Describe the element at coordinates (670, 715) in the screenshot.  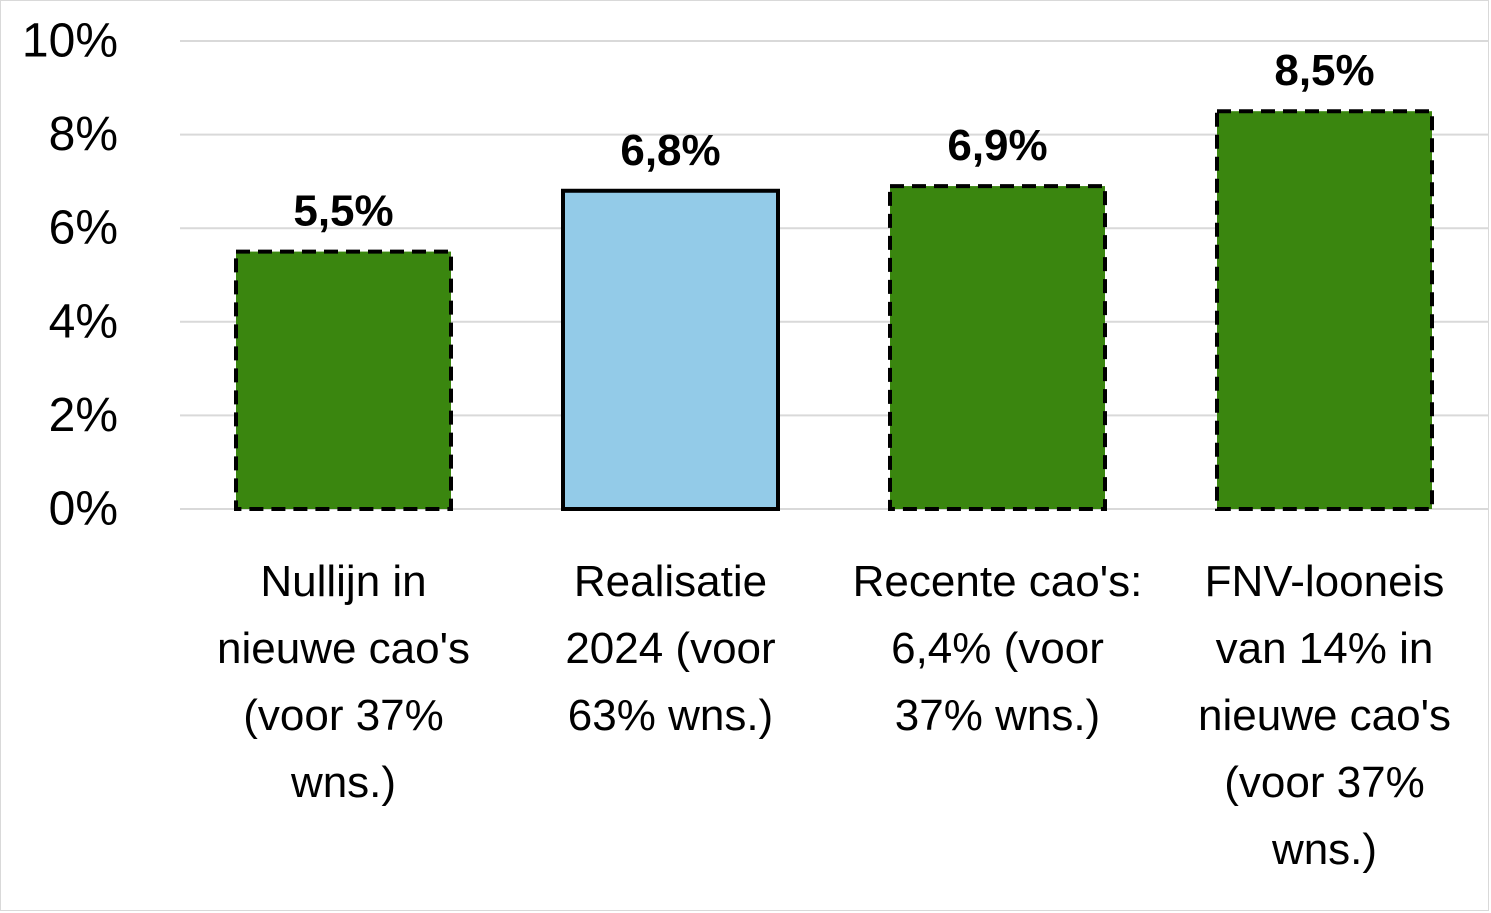
I see `category-label-1-line-2: 63% wns.)` at that location.